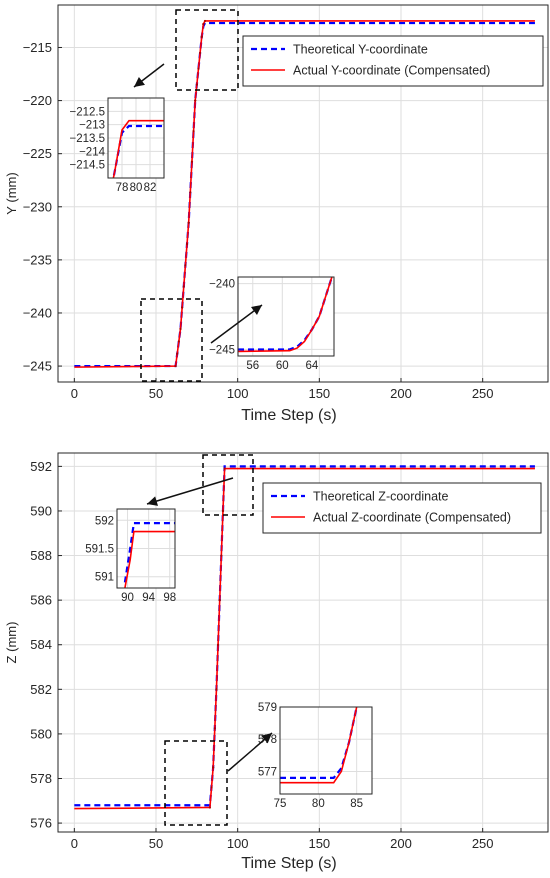 Image resolution: width=550 pixels, height=878 pixels. What do you see at coordinates (88, 139) in the screenshot?
I see `inset-y-tick-label: −213.5` at bounding box center [88, 139].